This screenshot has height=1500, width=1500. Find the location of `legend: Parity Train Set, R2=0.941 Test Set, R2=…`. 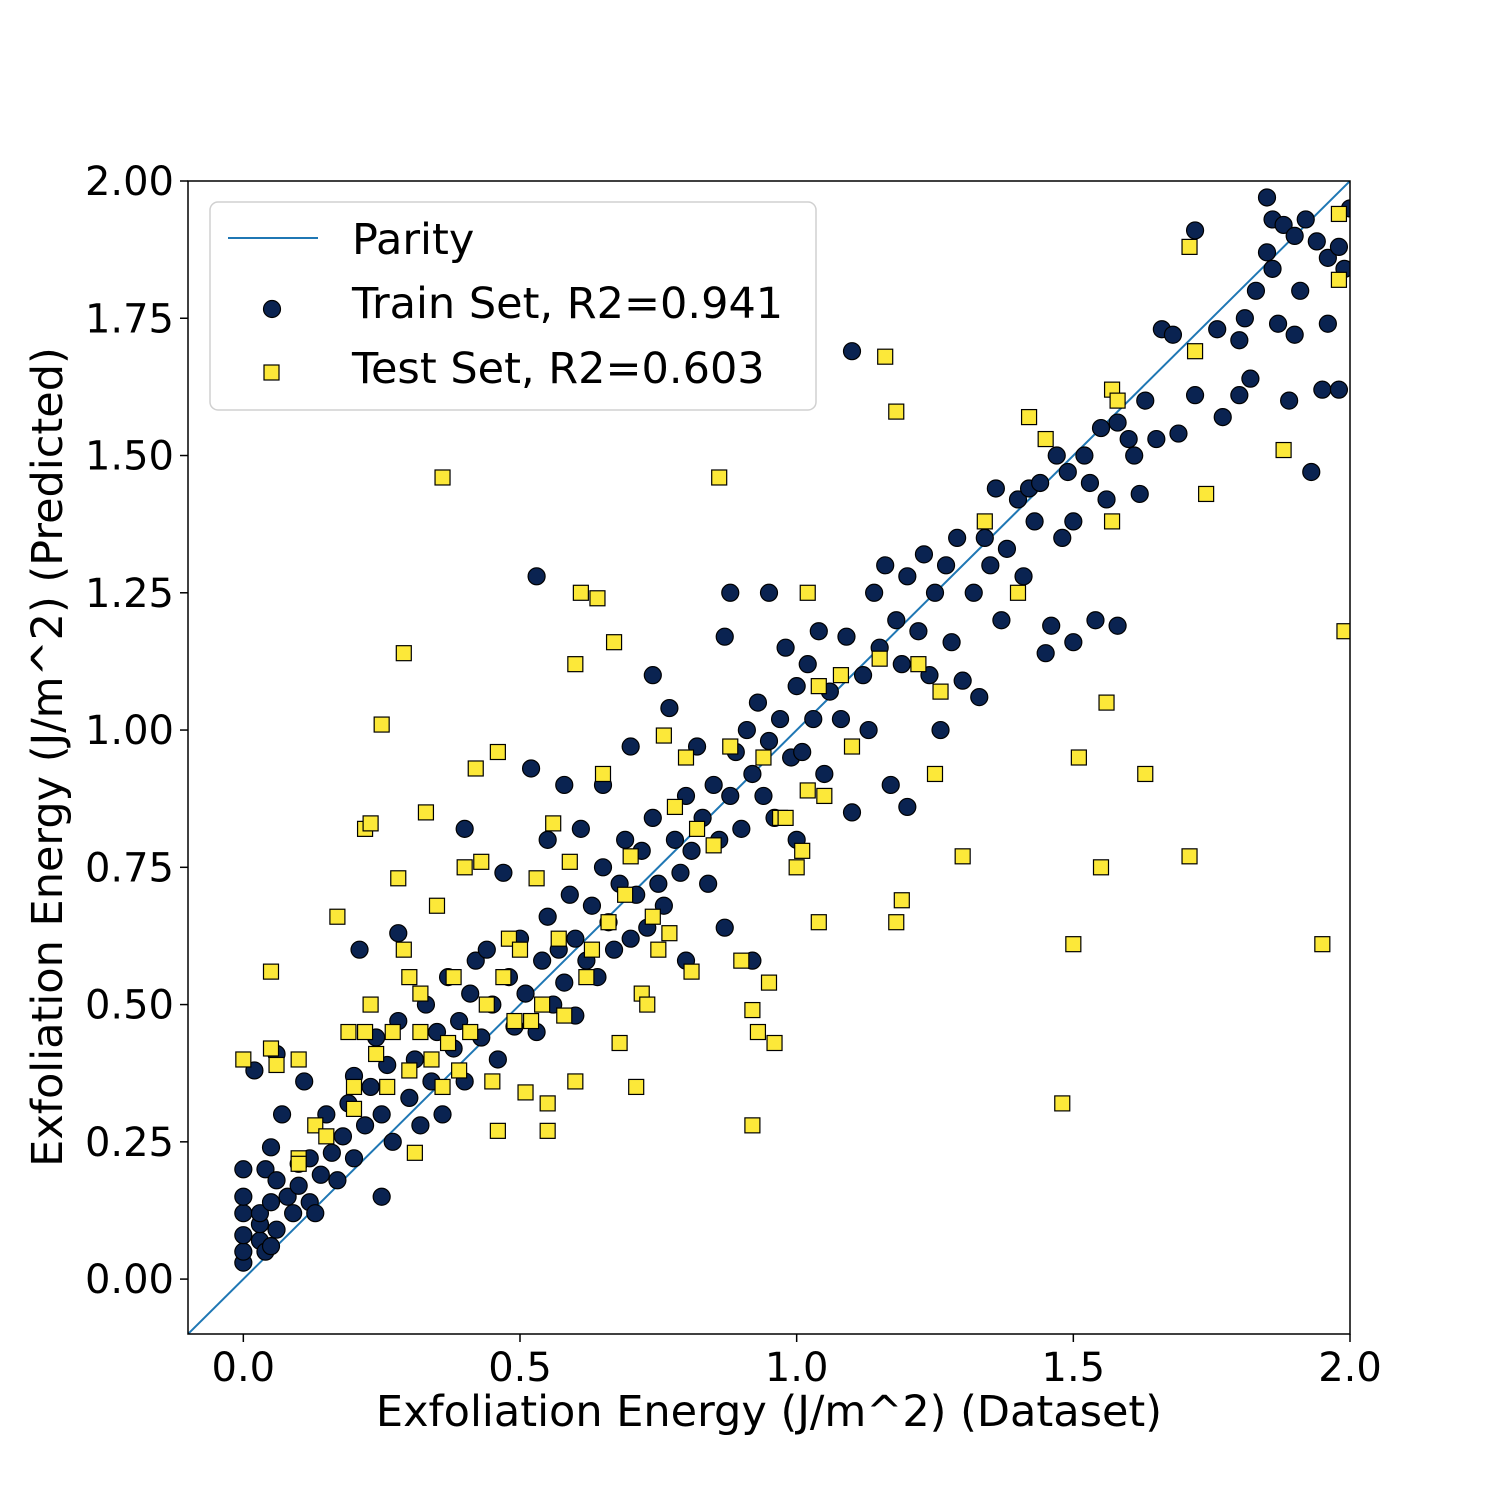

legend: Parity Train Set, R2=0.941 Test Set, R2=… is located at coordinates (513, 306).